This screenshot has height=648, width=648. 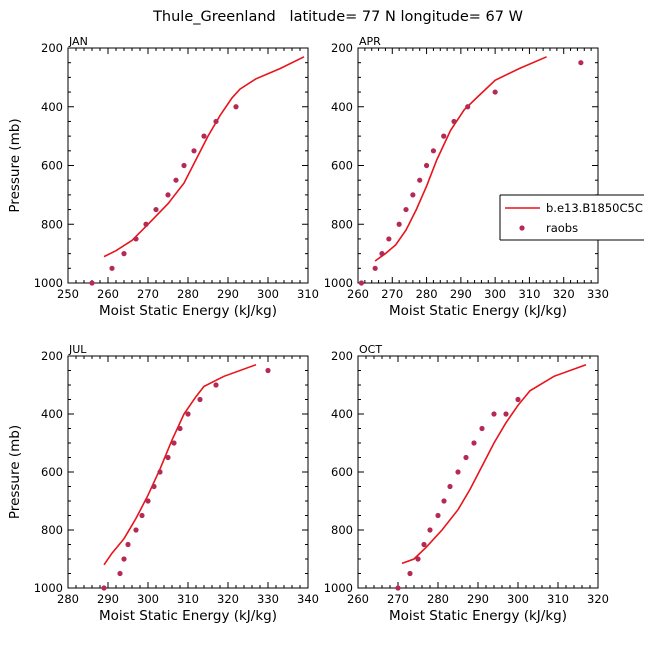 I want to click on legend-label: b.e13.B1850C5C, so click(x=594, y=208).